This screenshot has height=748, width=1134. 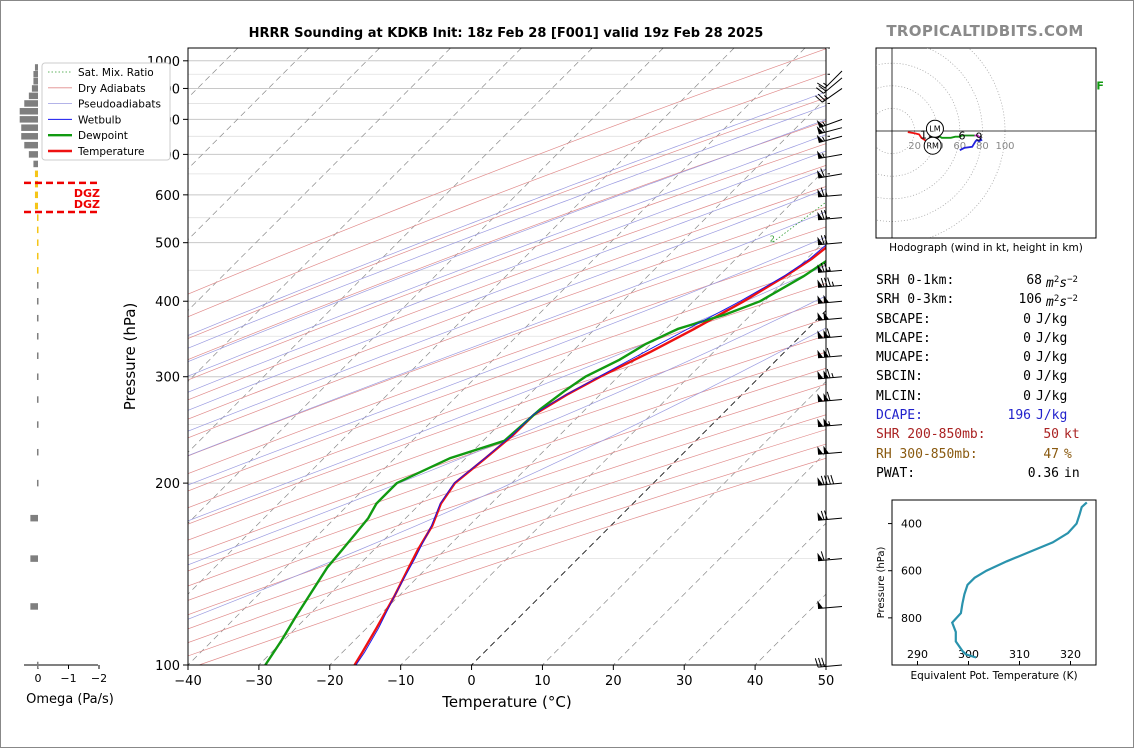 I want to click on hodo-height-label: 6, so click(x=962, y=136).